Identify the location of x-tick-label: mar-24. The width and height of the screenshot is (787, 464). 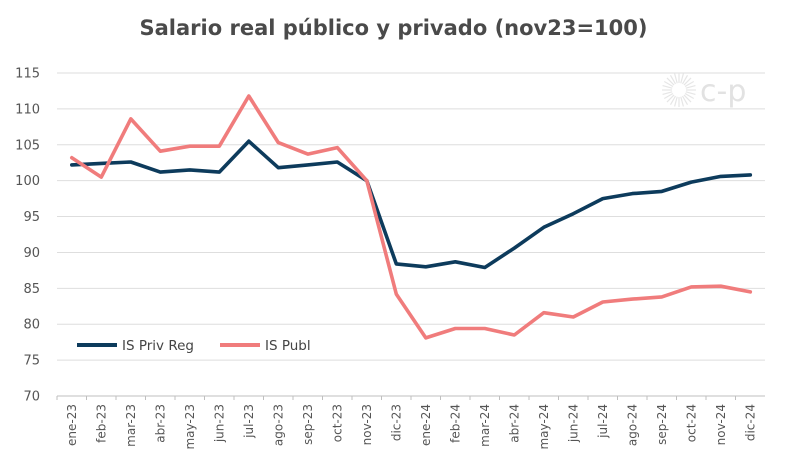
(485, 425).